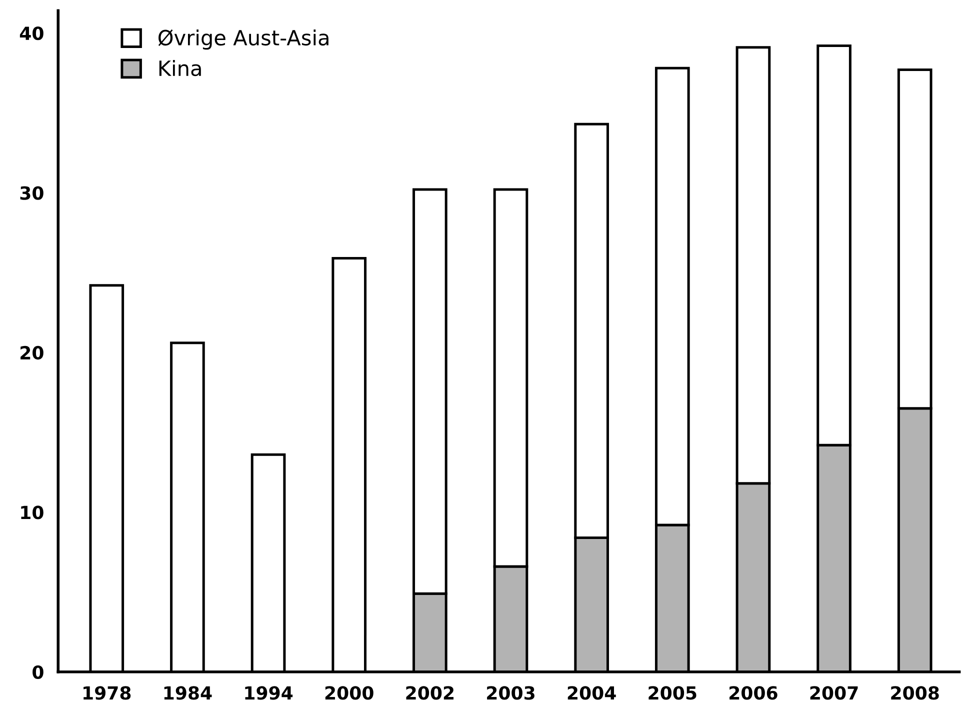 Image resolution: width=969 pixels, height=711 pixels. I want to click on x-tick-label: 2005, so click(672, 693).